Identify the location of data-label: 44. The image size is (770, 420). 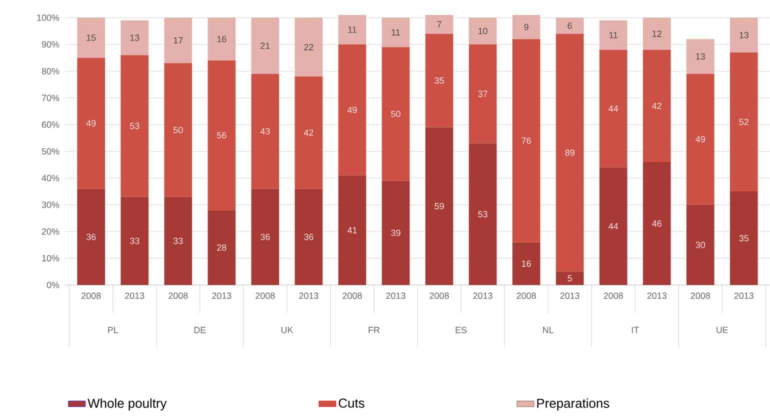
(613, 226).